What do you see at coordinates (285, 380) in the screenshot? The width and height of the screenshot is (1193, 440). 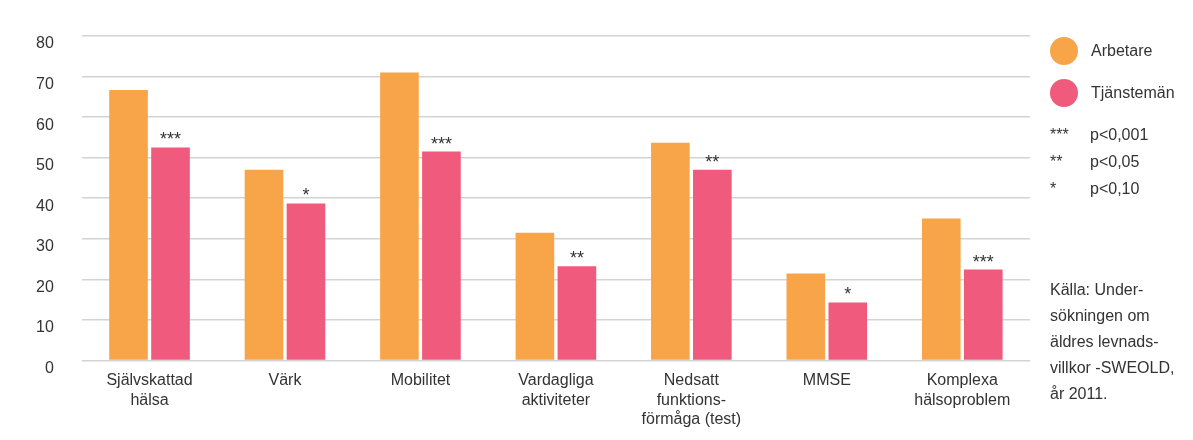 I see `x-tick-label: Värk` at bounding box center [285, 380].